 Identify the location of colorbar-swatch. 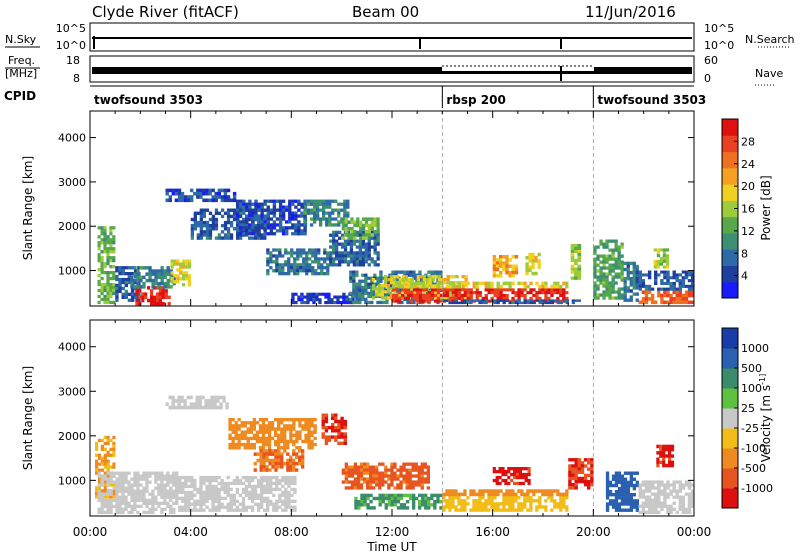
(730, 498).